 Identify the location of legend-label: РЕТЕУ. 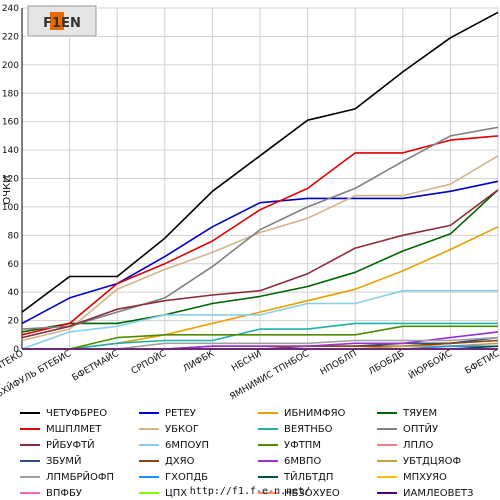
(180, 413).